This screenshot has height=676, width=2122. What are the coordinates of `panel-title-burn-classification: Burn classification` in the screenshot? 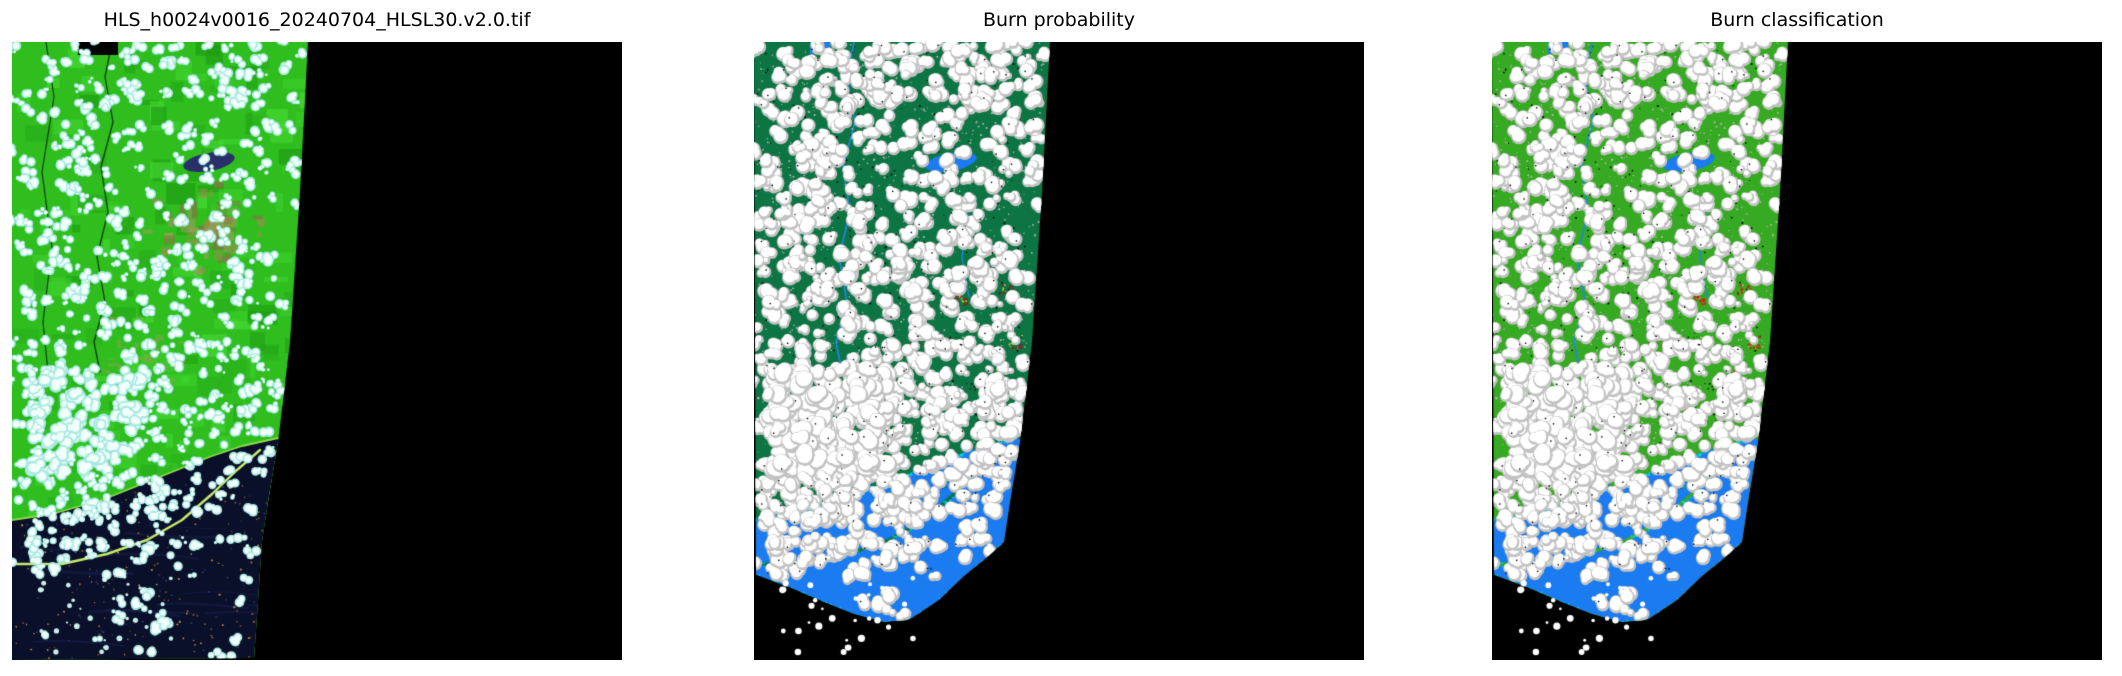 It's located at (1797, 20).